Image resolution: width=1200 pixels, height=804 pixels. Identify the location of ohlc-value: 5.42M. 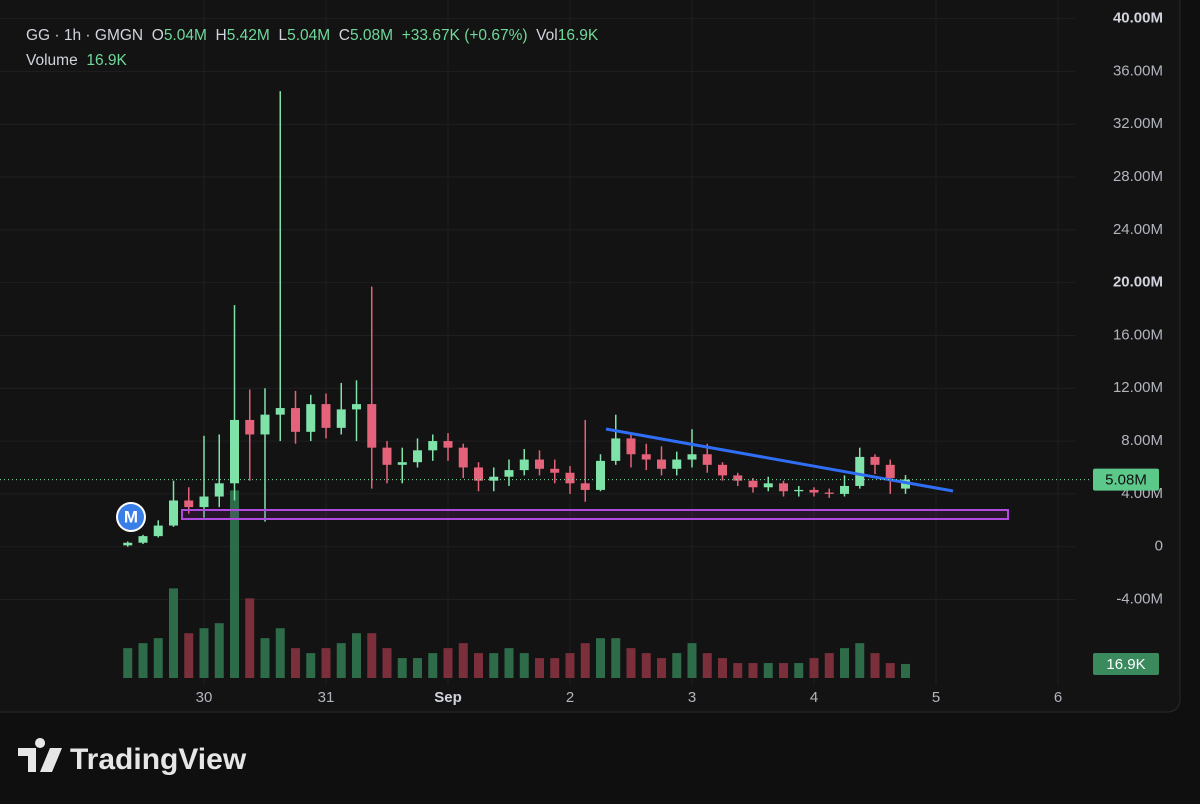
(248, 35).